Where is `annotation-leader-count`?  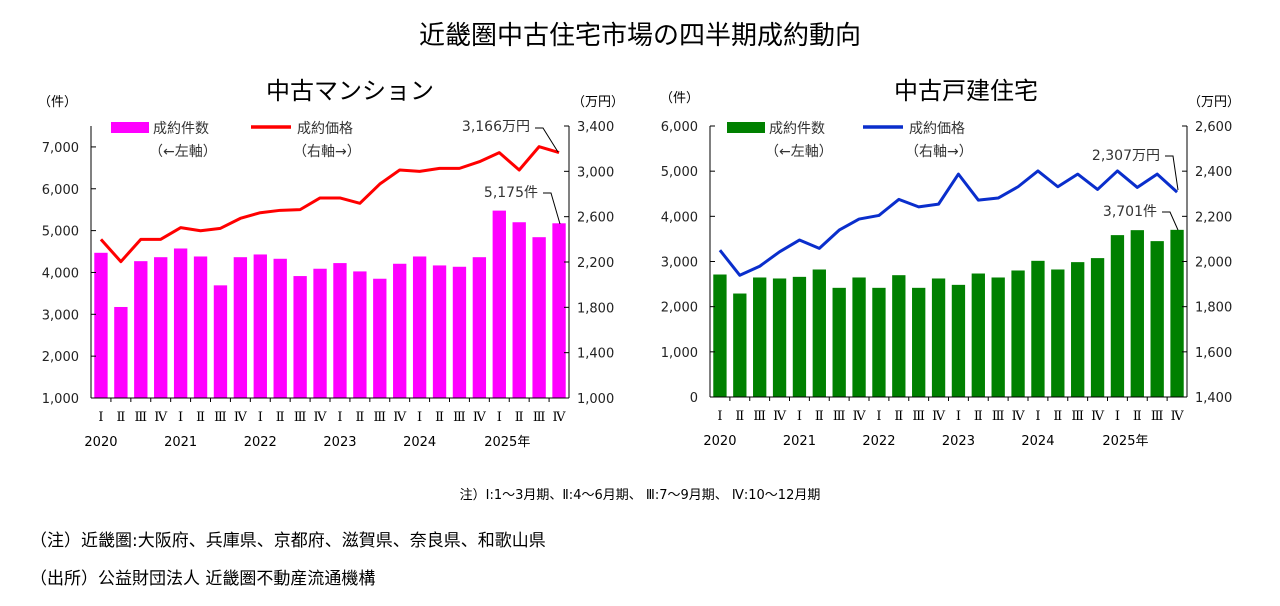 annotation-leader-count is located at coordinates (1170, 221).